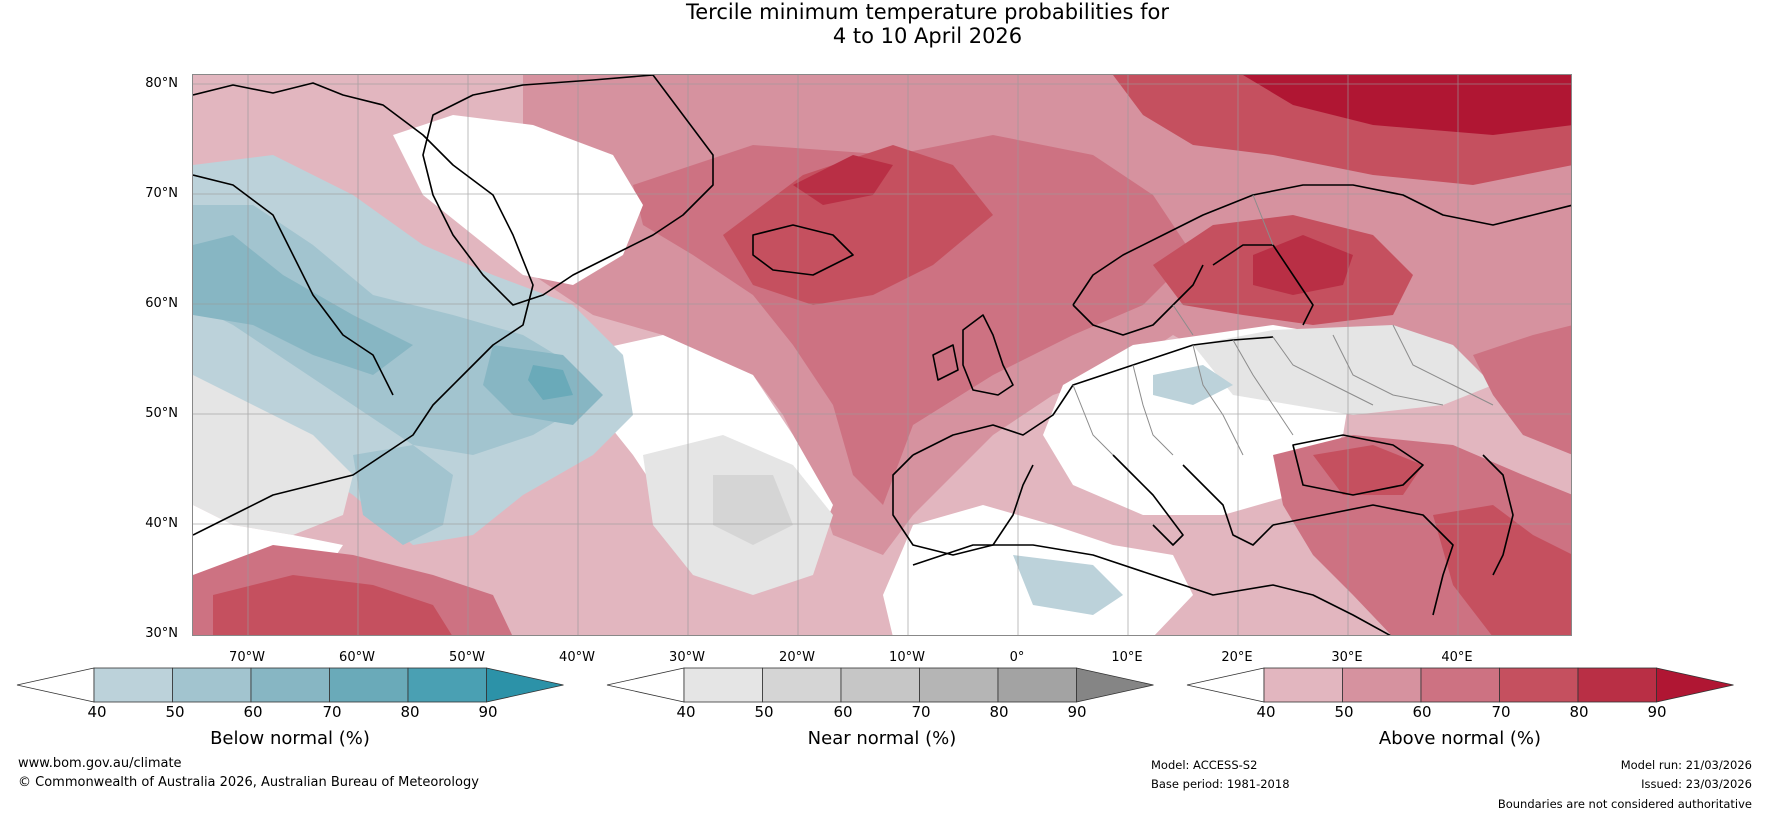  What do you see at coordinates (161, 303) in the screenshot?
I see `lat-label-60n: 60°N` at bounding box center [161, 303].